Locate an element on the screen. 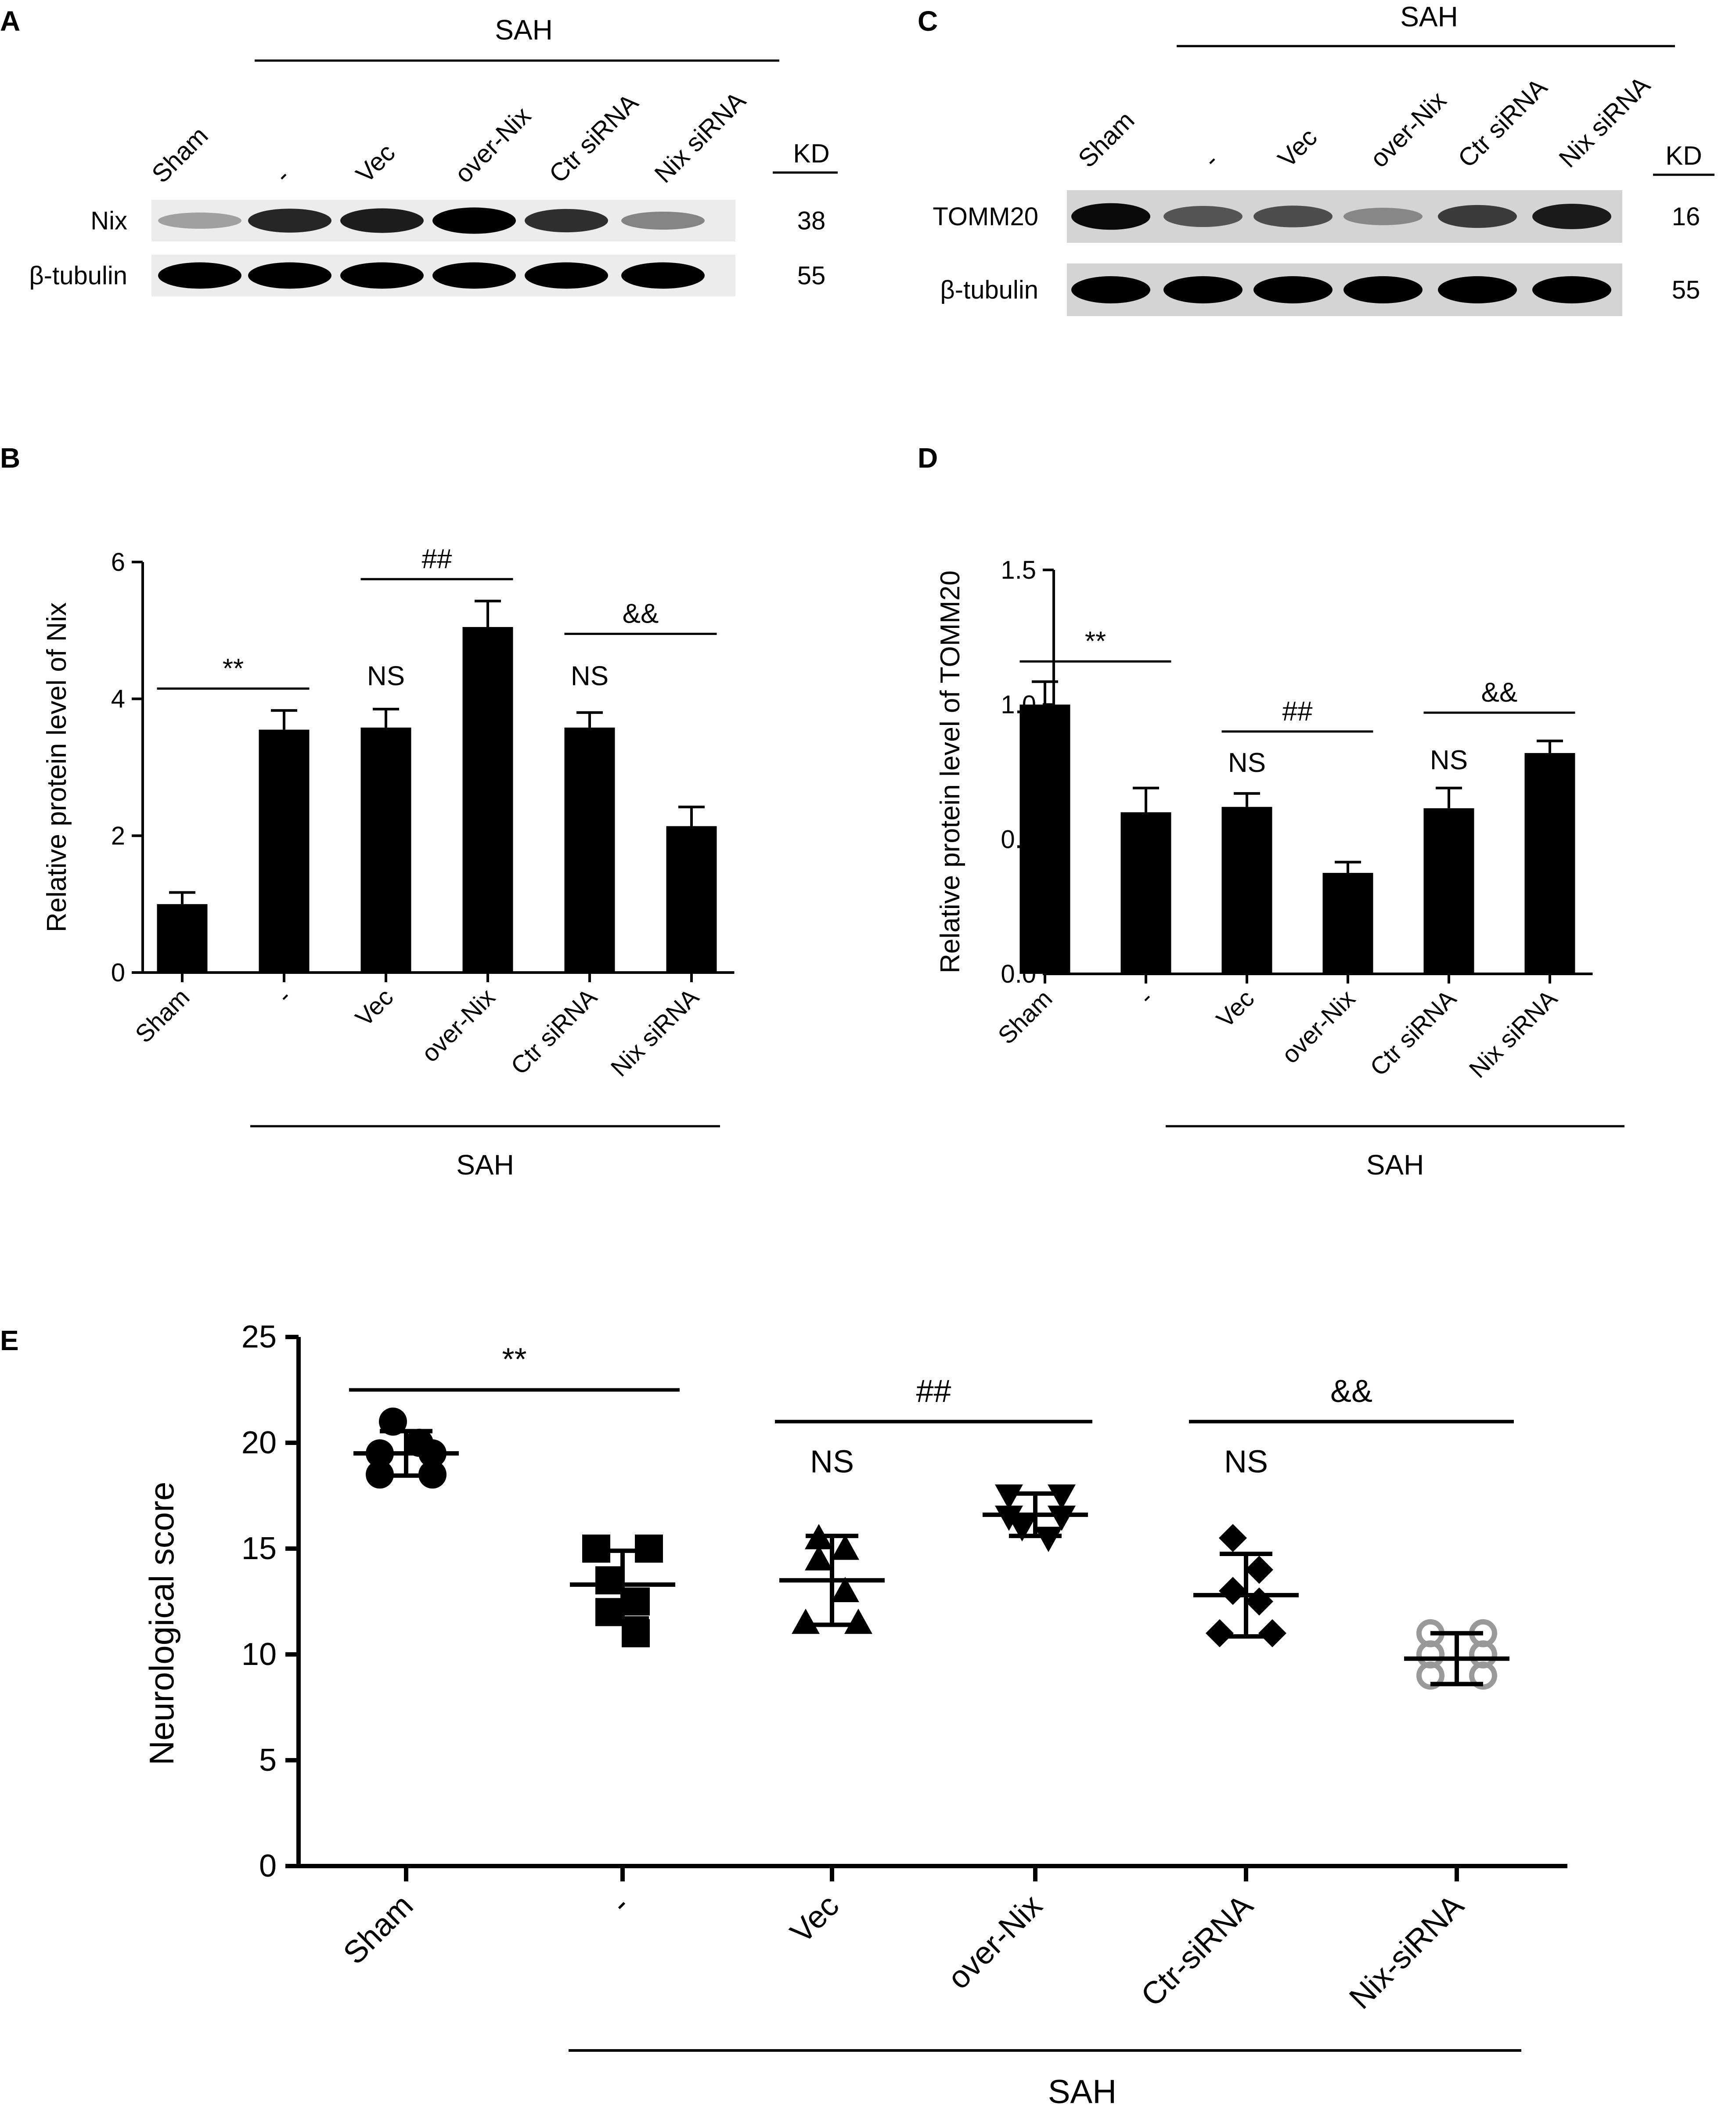  y-tick-label: 5 is located at coordinates (268, 1760).